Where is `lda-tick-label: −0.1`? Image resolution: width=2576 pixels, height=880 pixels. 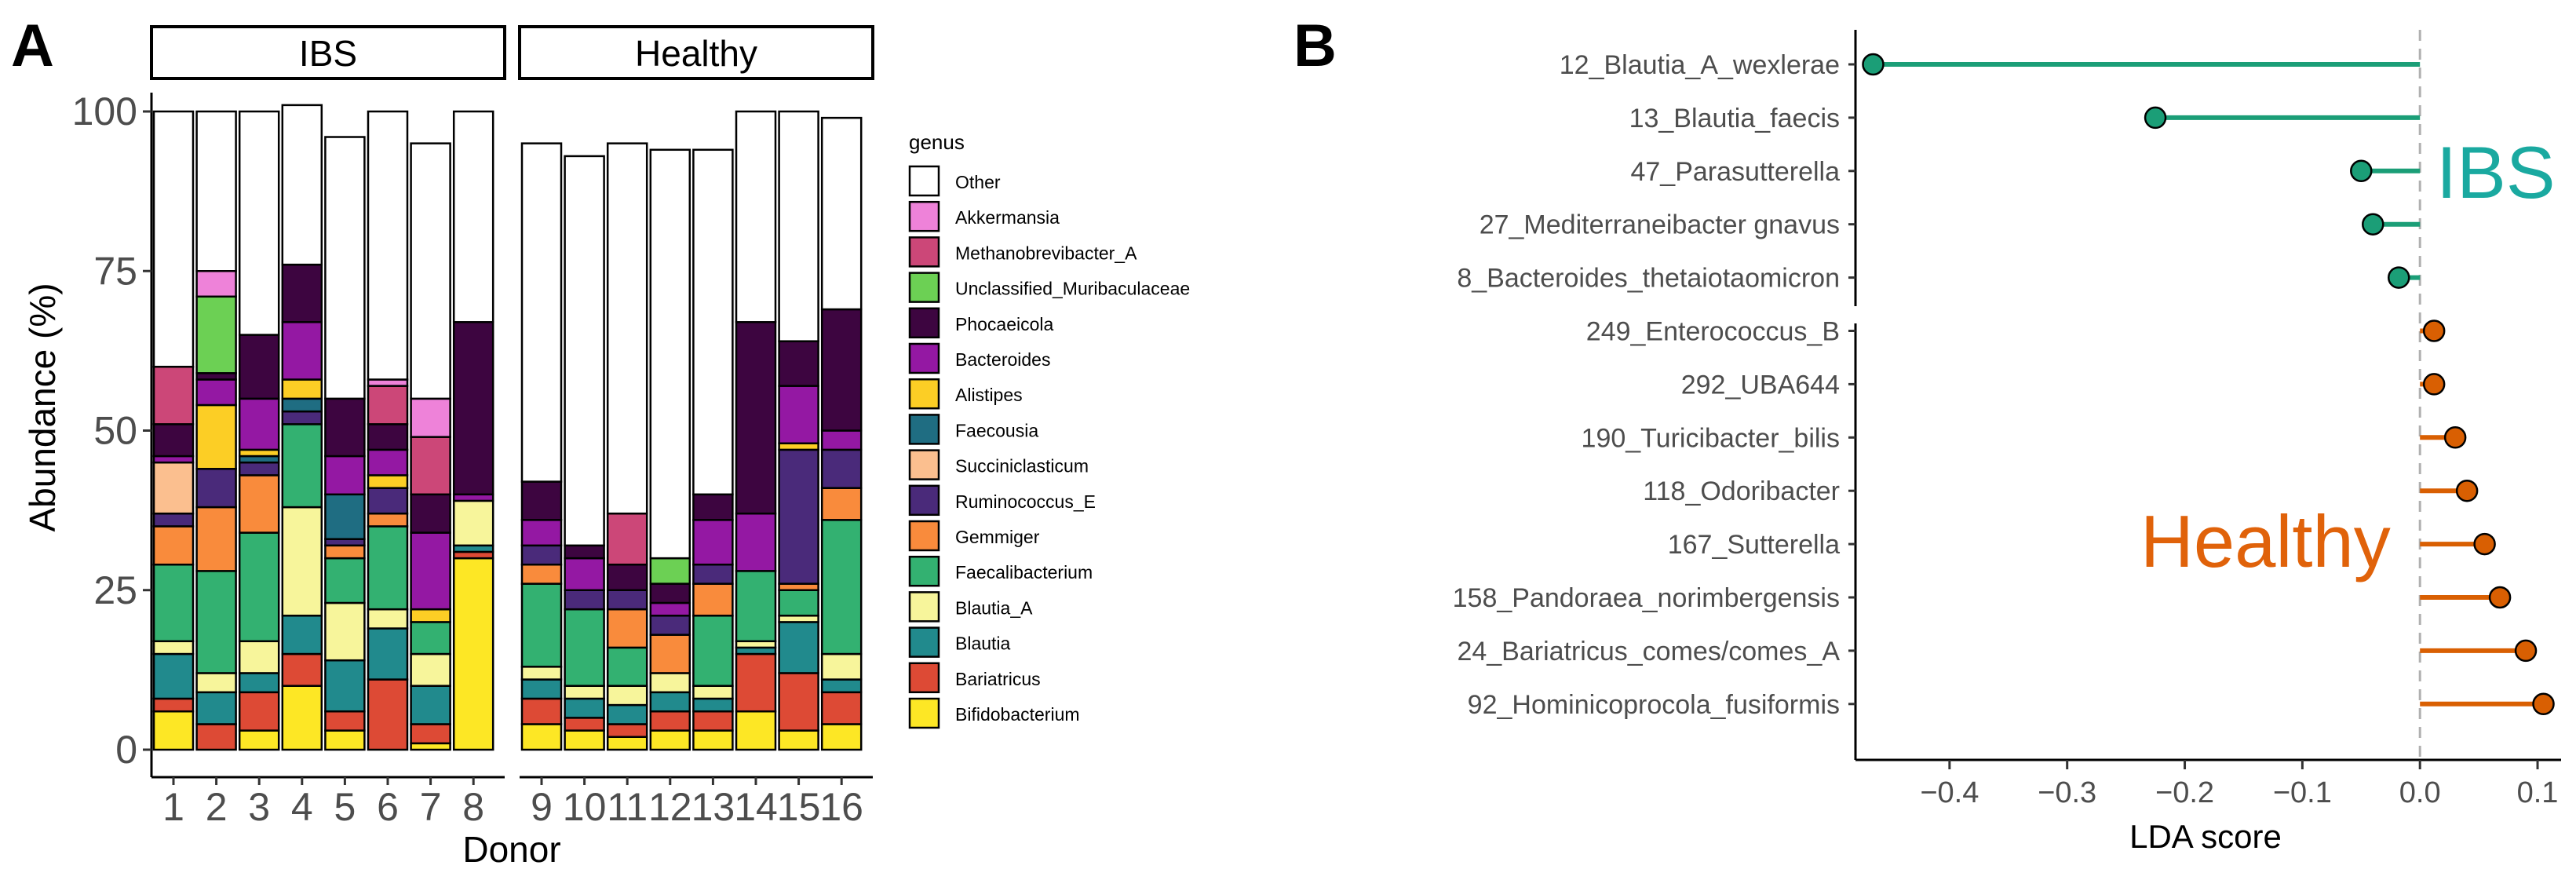 lda-tick-label: −0.1 is located at coordinates (2302, 793).